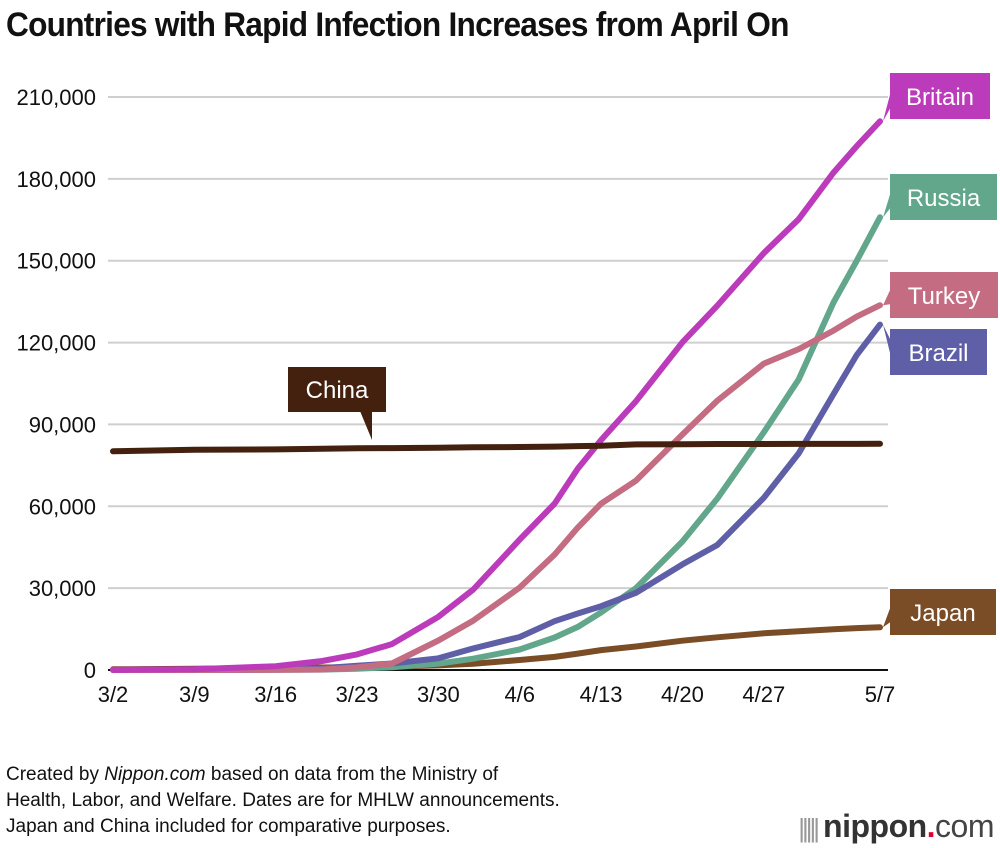  Describe the element at coordinates (887, 296) in the screenshot. I see `label-pointer-turkey` at that location.